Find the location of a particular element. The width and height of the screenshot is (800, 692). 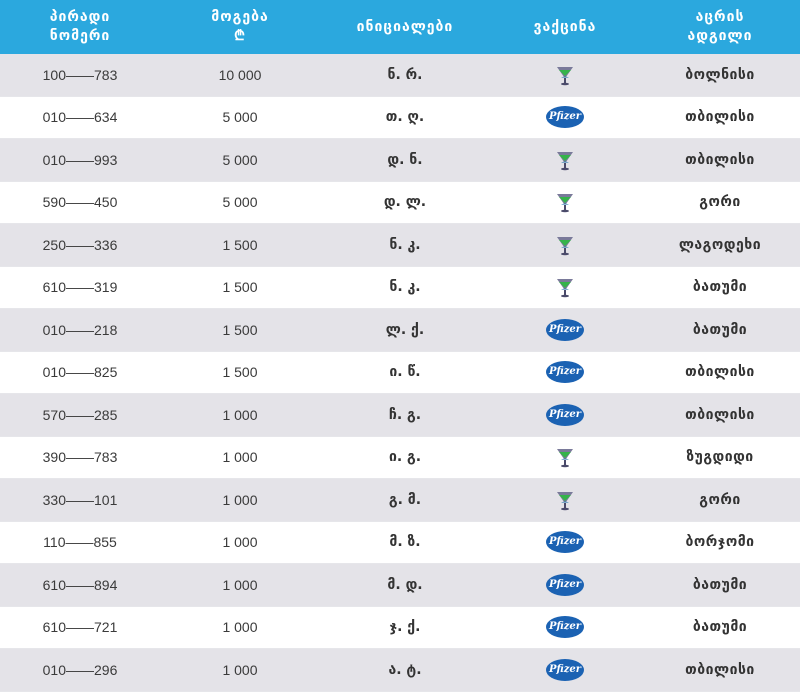

initials-cell: მ. დ. is located at coordinates (405, 584).